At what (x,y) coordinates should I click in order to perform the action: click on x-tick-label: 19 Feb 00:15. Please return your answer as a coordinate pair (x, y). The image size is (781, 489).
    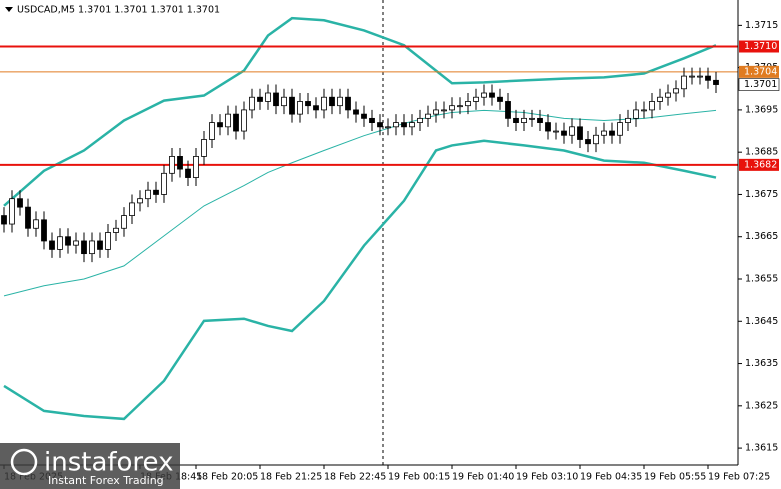
    Looking at the image, I should click on (419, 477).